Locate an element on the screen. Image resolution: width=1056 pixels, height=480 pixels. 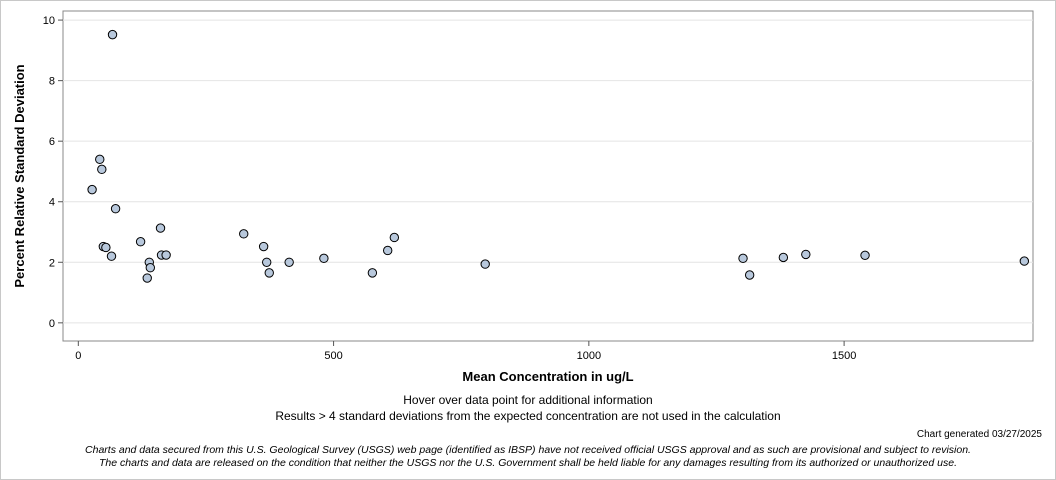
y-tick-label: 4 is located at coordinates (52, 203).